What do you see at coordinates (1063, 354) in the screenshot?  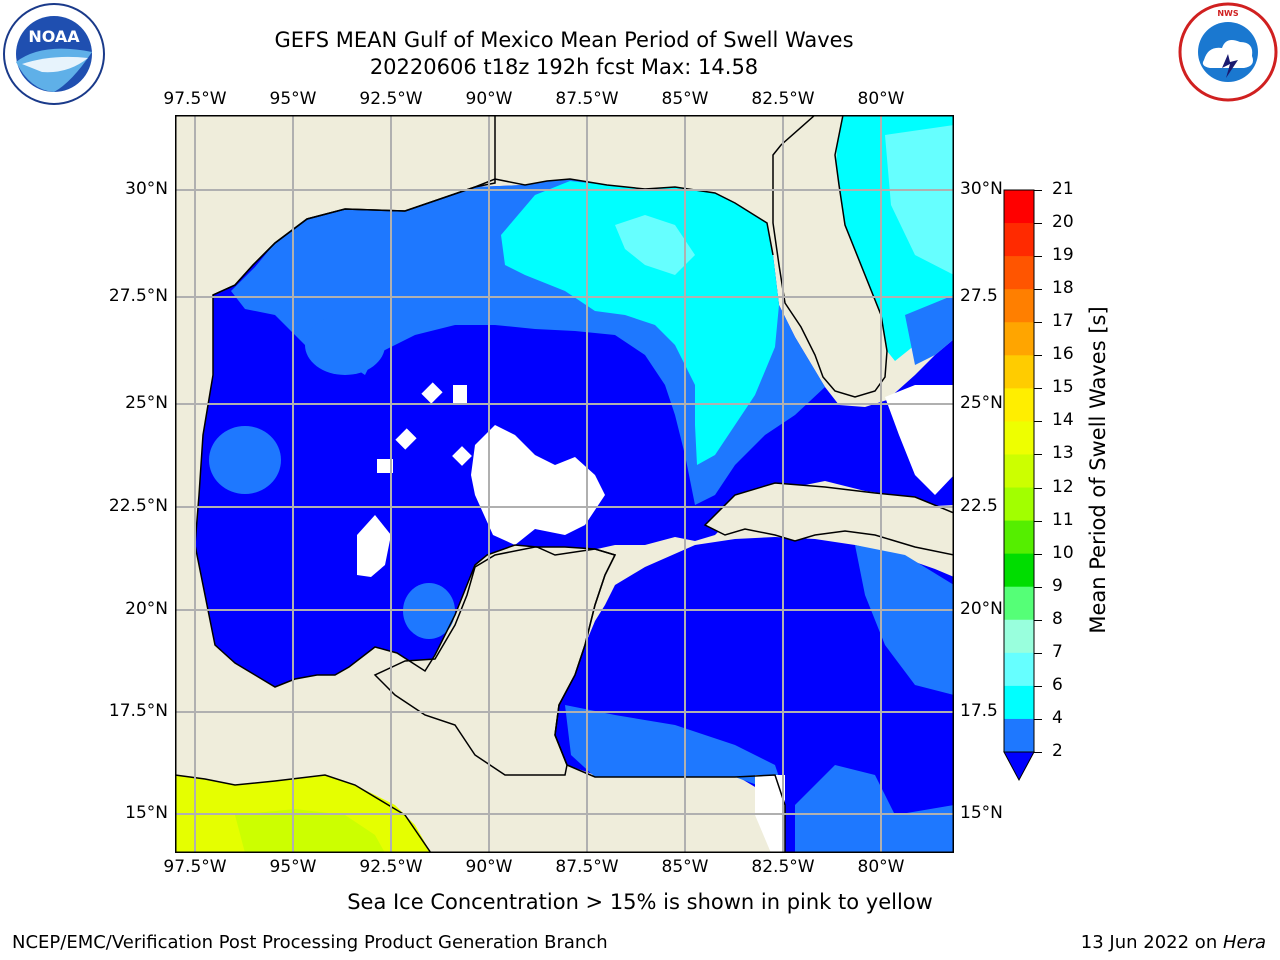 I see `colorbar-tick-16: 16` at bounding box center [1063, 354].